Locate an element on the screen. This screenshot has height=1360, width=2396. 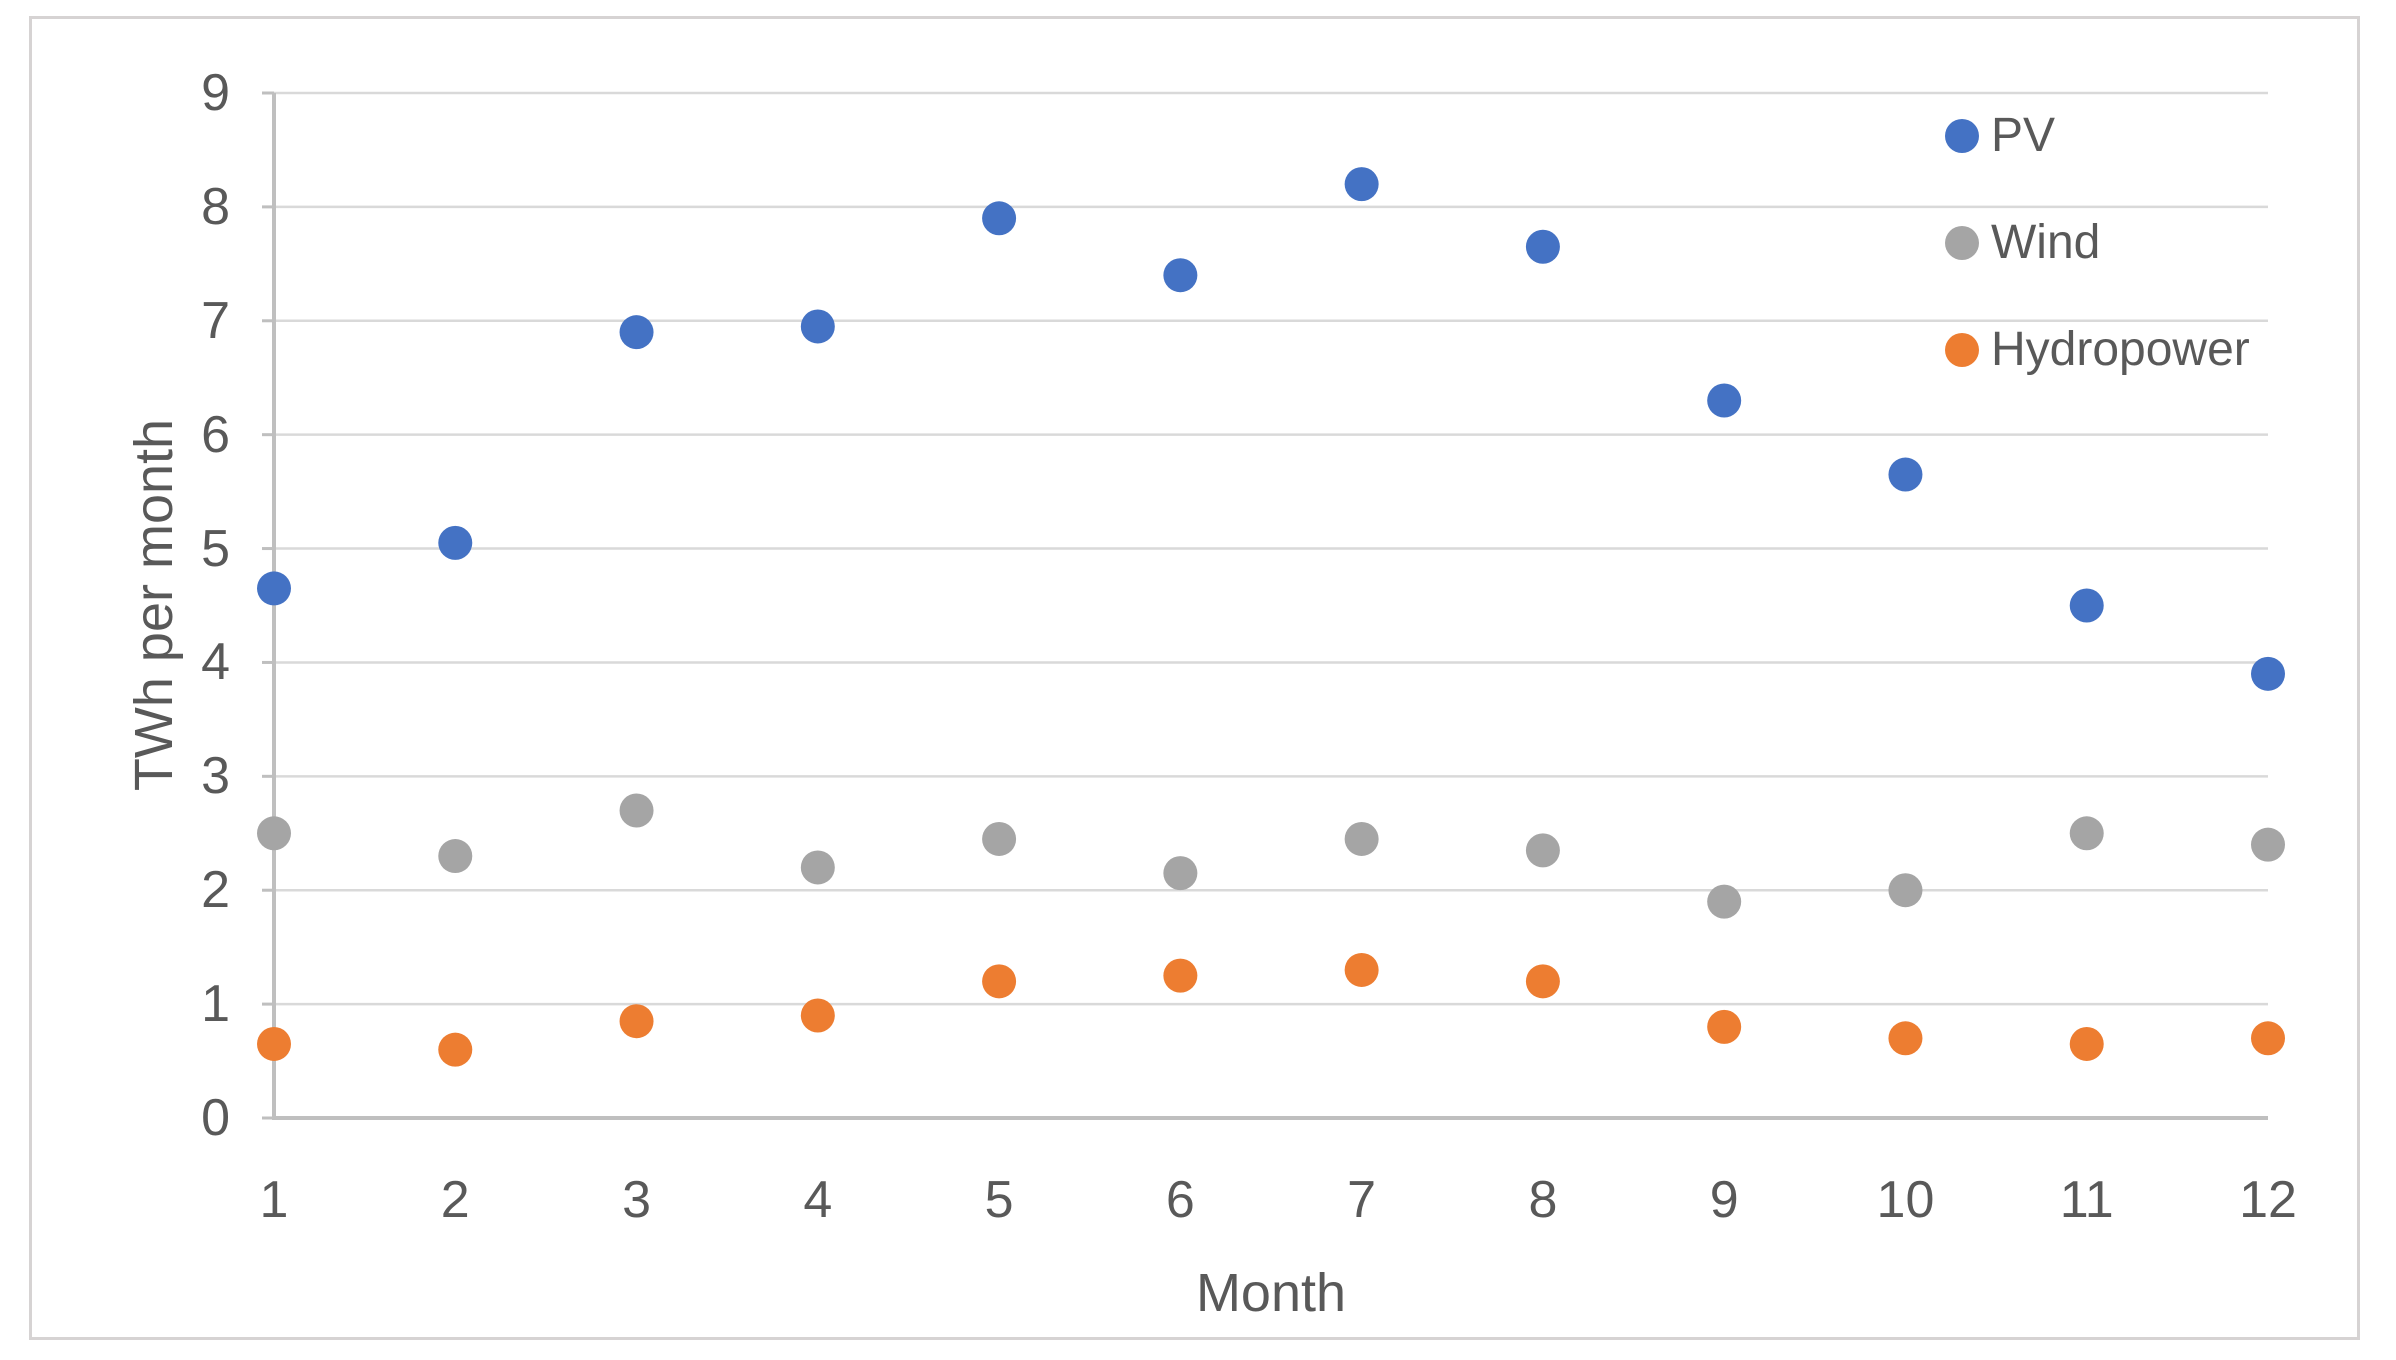
y-tick-label-1: 1 is located at coordinates (215, 1004).